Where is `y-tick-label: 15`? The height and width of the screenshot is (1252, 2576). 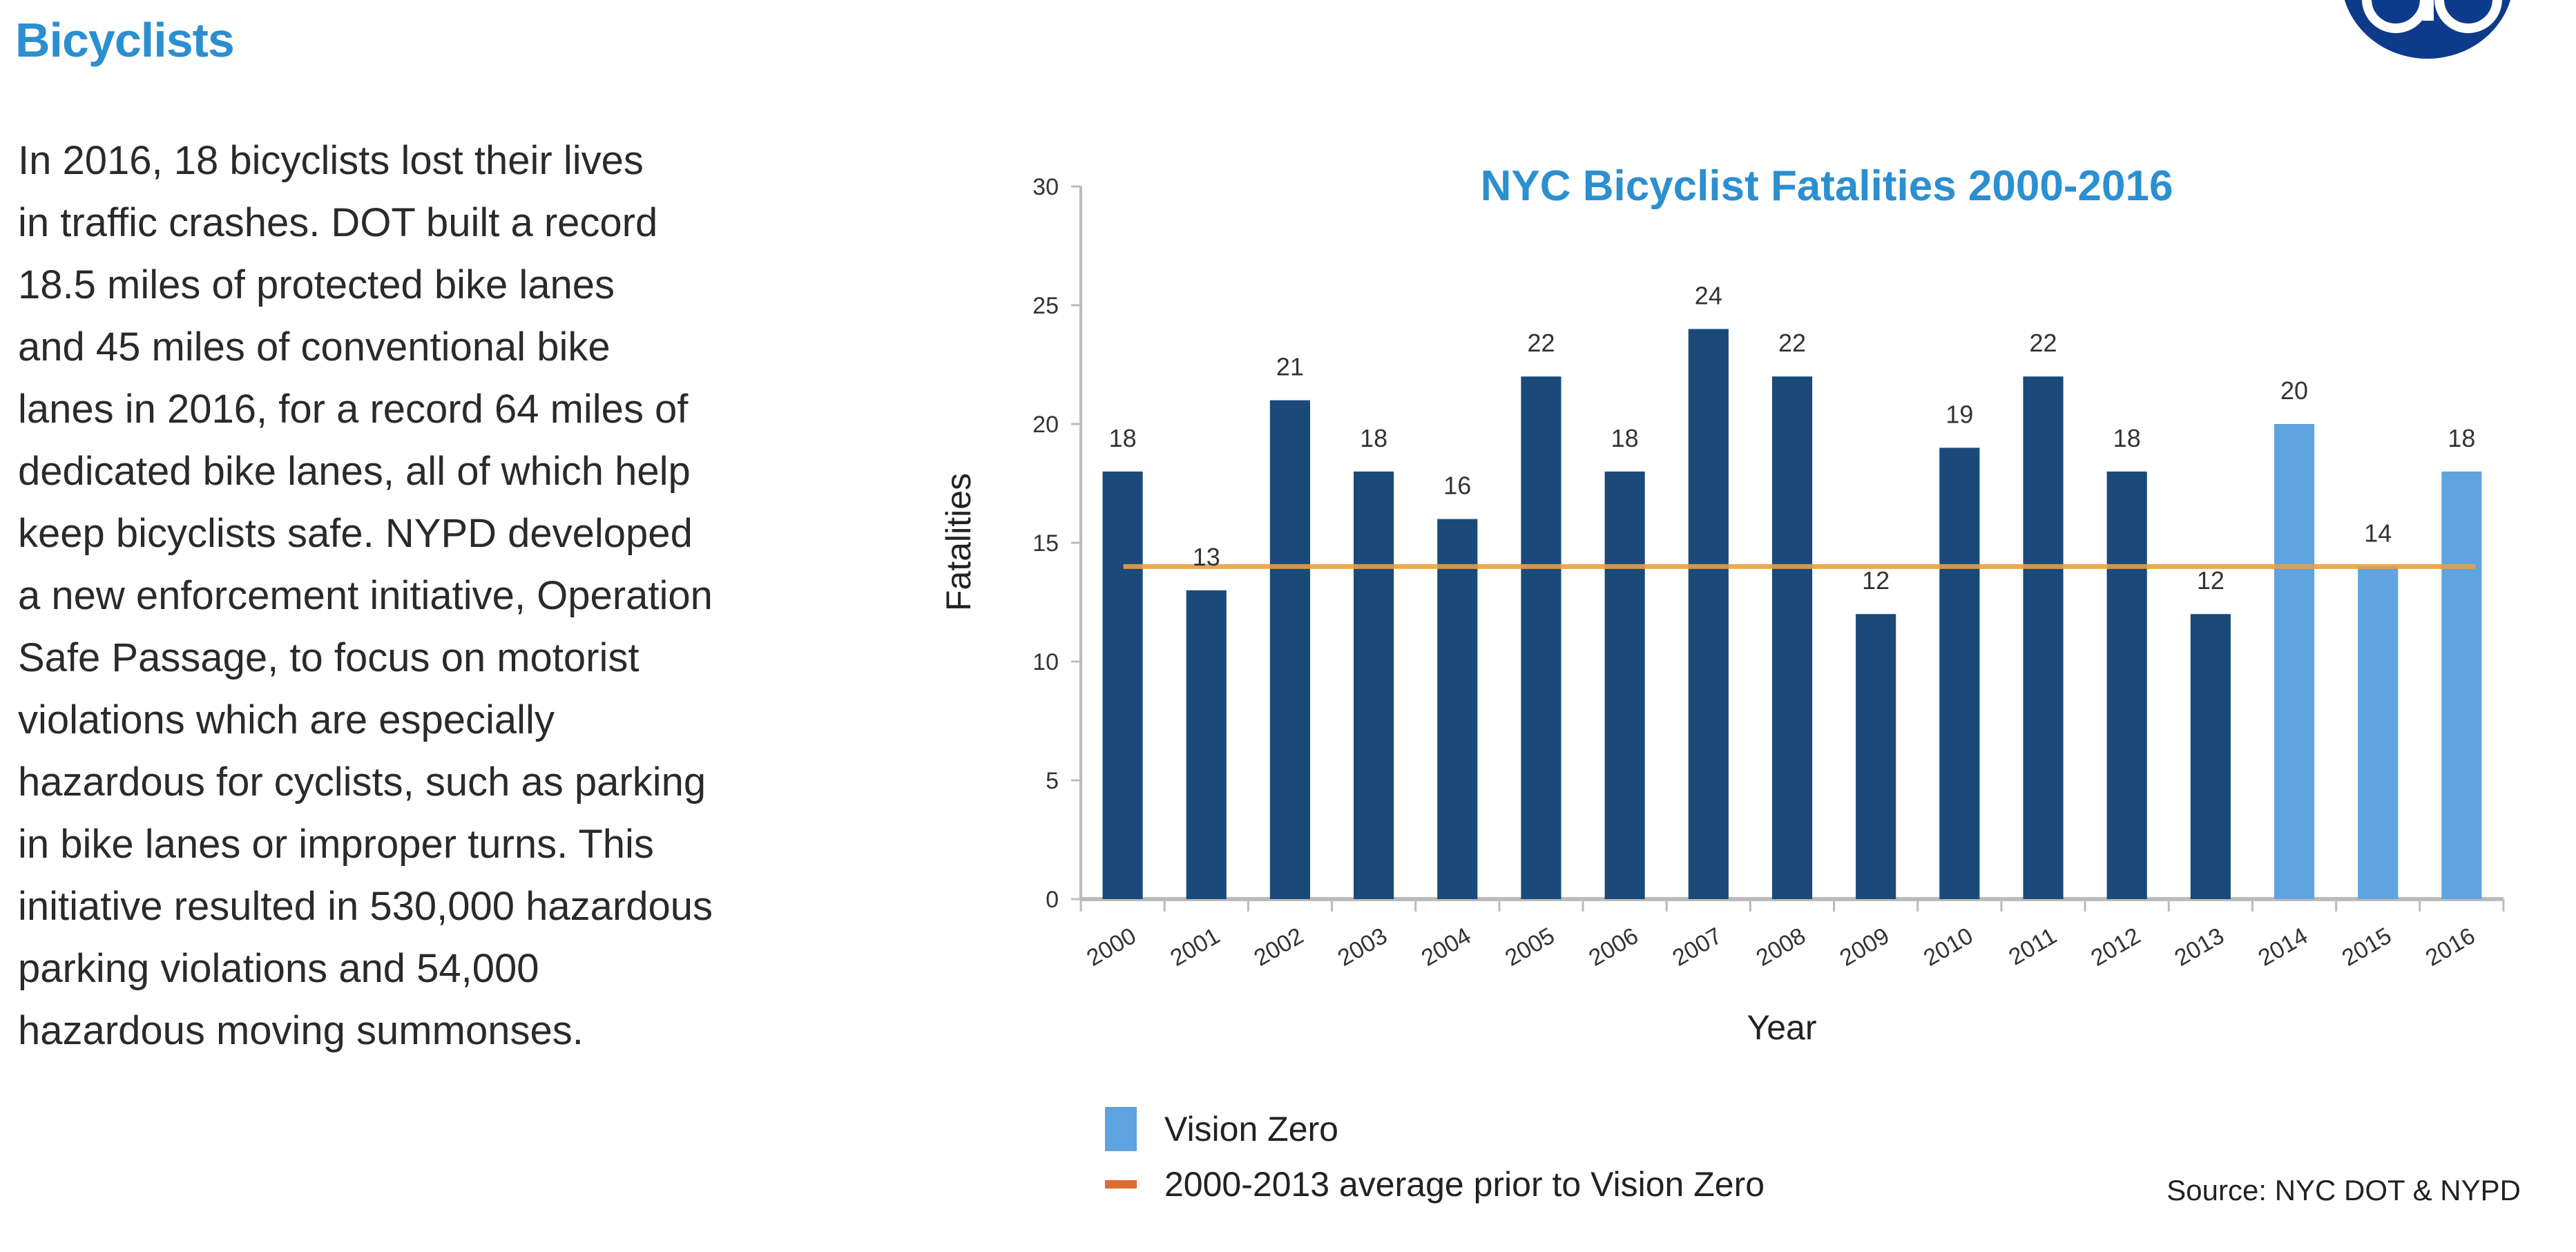
y-tick-label: 15 is located at coordinates (1045, 543).